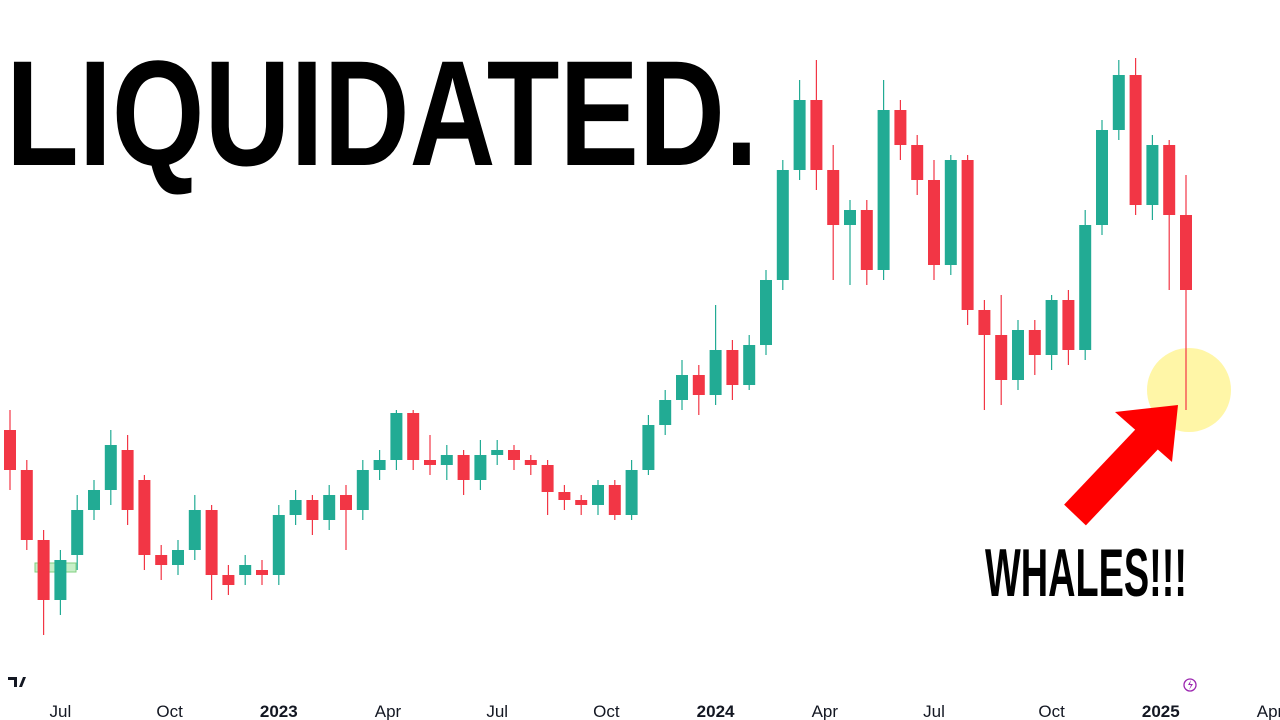  I want to click on annotation: WHALES!!!, so click(1086, 573).